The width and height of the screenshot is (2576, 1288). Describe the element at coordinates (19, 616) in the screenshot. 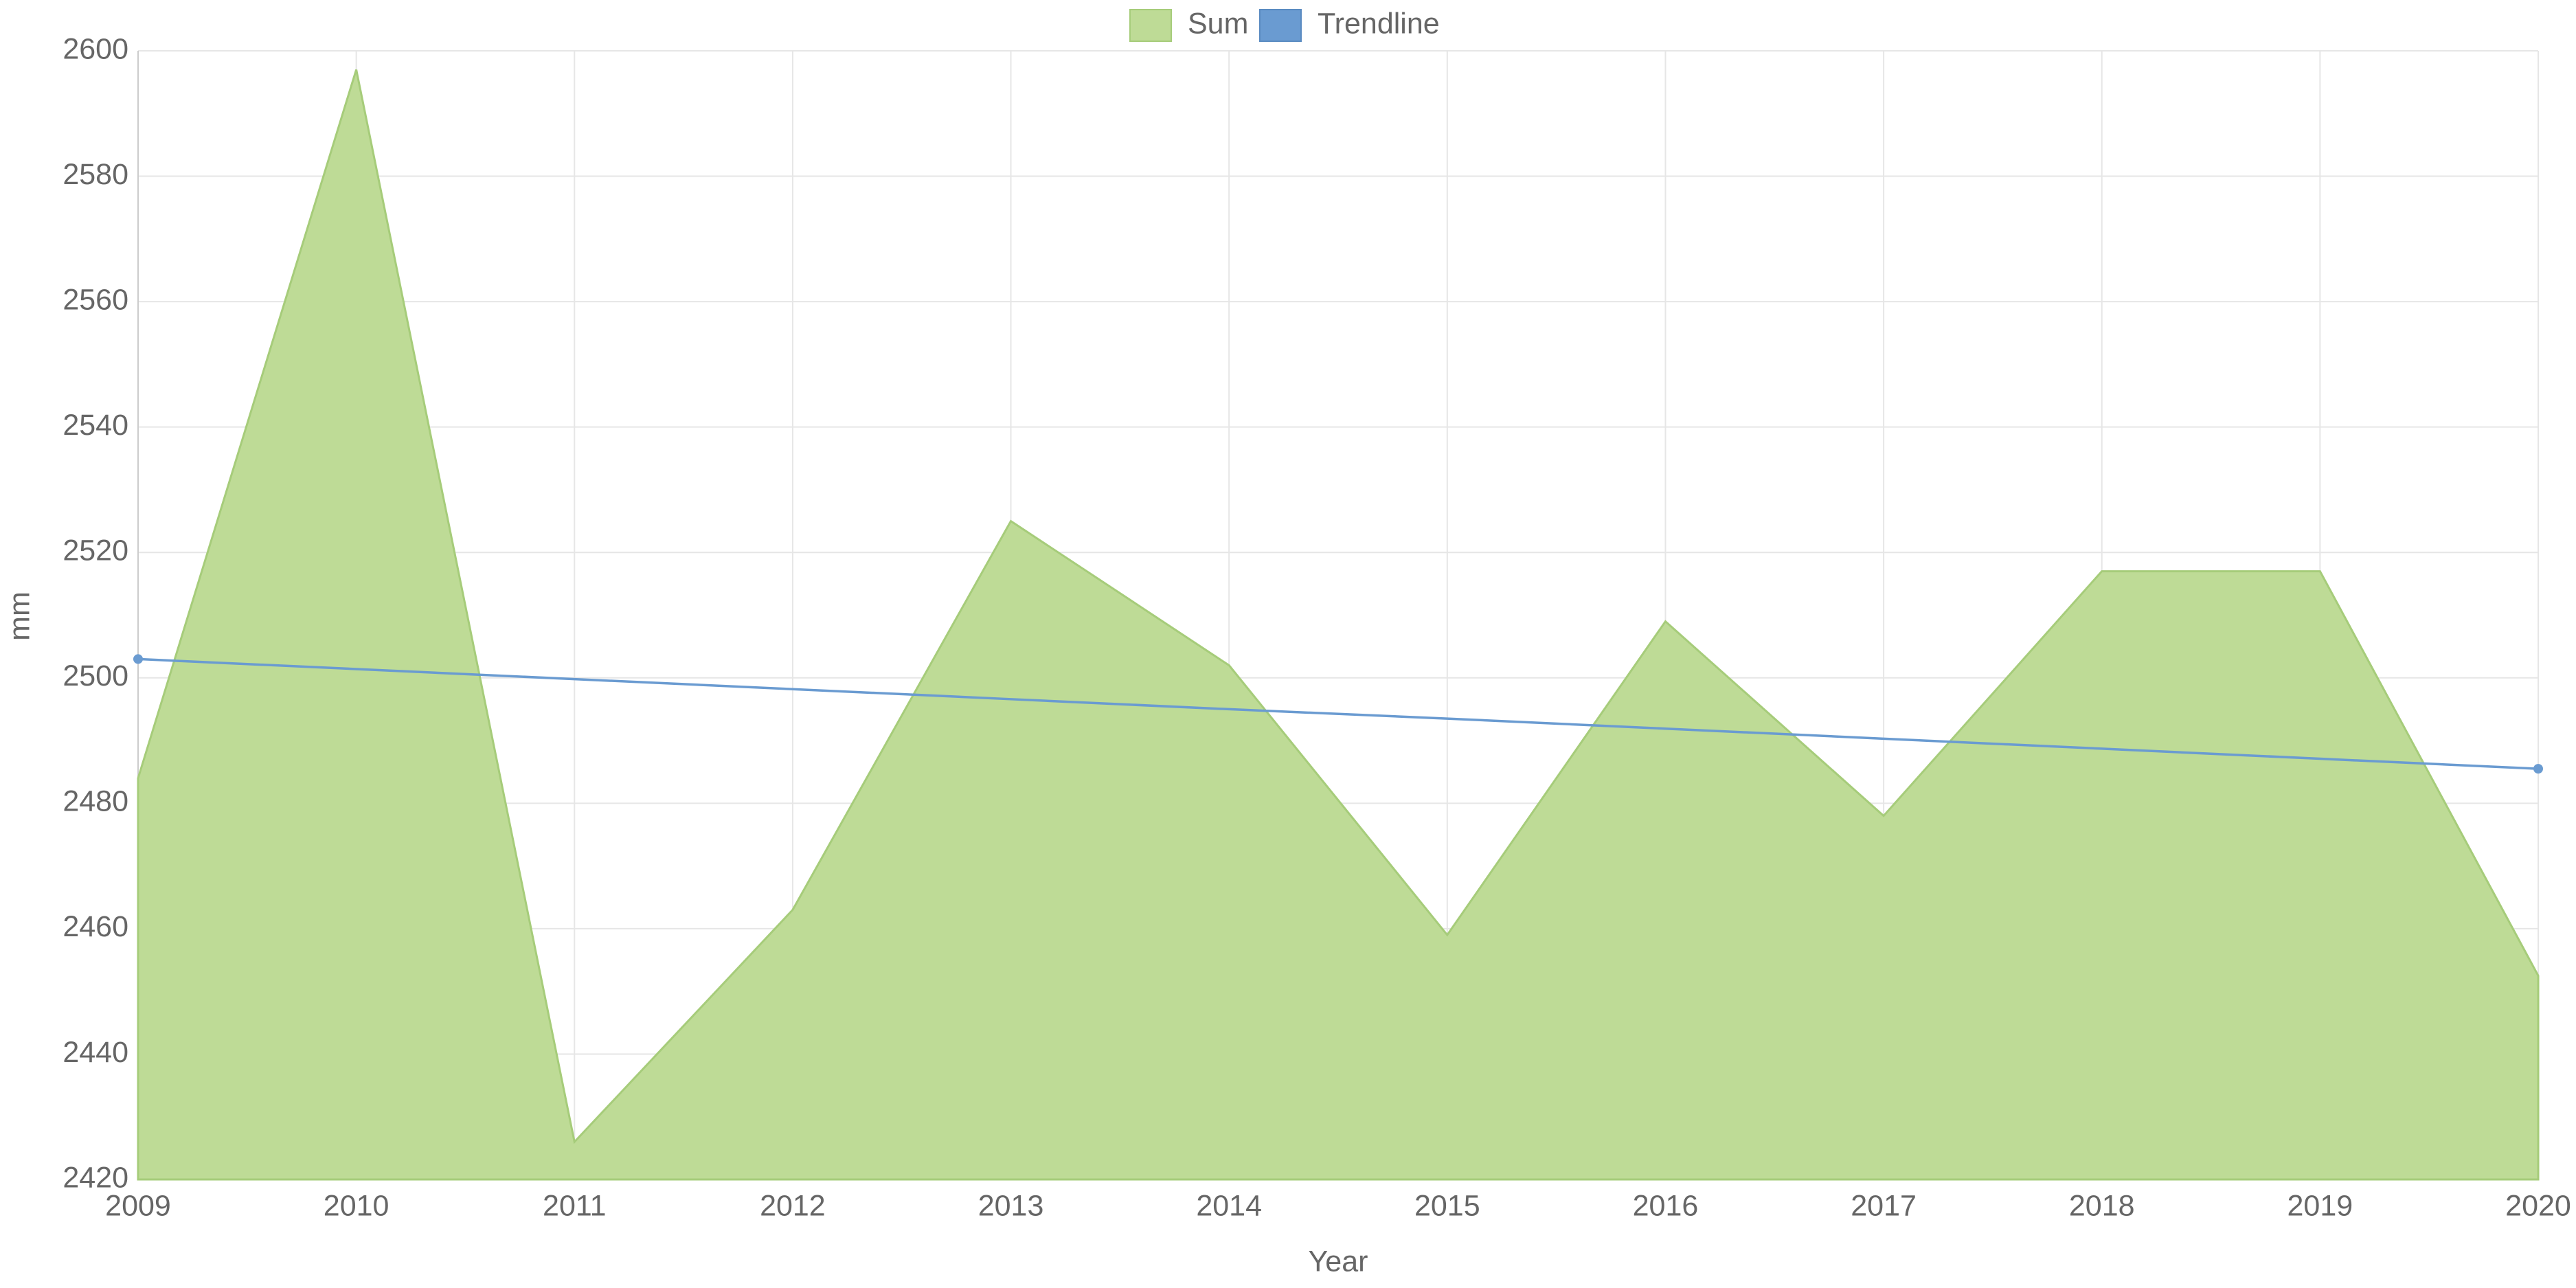

I see `y-axis-label: mm` at that location.